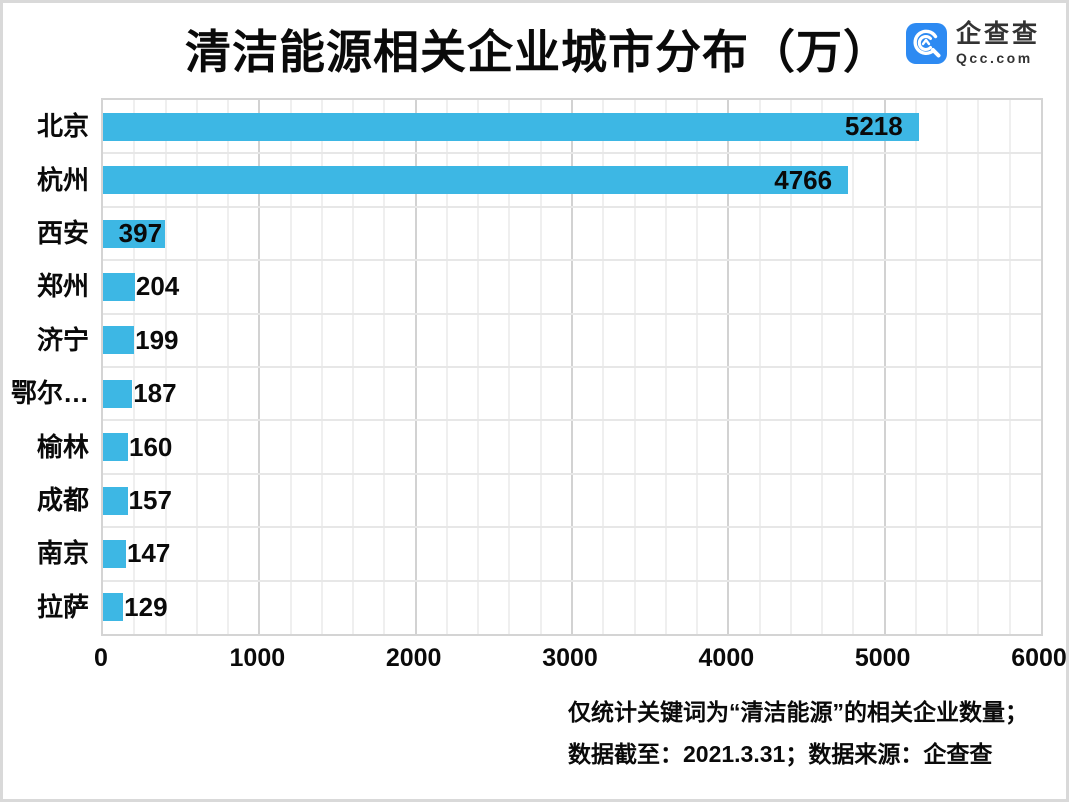 The width and height of the screenshot is (1069, 802). I want to click on bar-value-label: 204, so click(157, 286).